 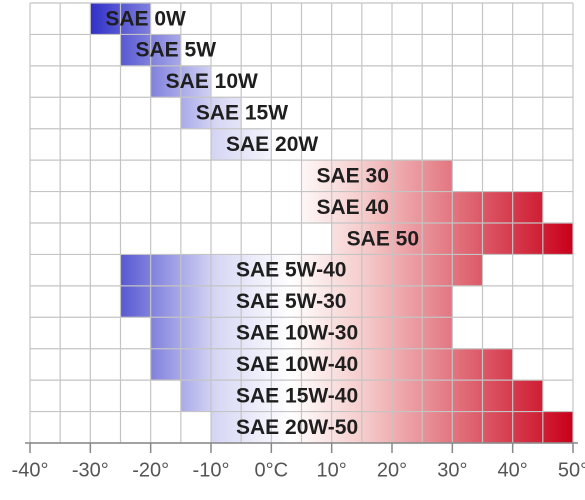 I want to click on row-label: SAE 15W, so click(x=242, y=113).